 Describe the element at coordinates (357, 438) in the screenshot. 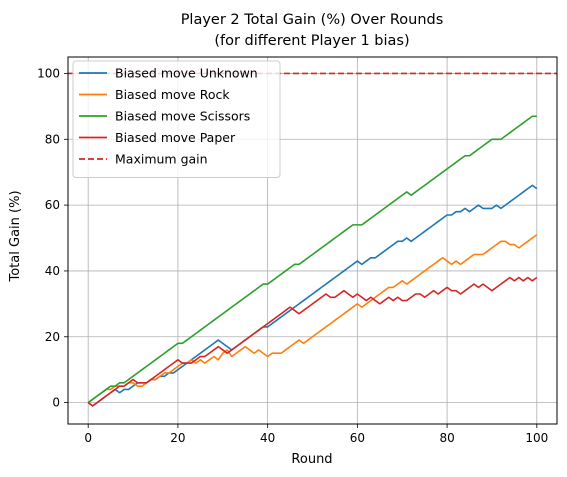

I see `x-tick-label: 60` at that location.